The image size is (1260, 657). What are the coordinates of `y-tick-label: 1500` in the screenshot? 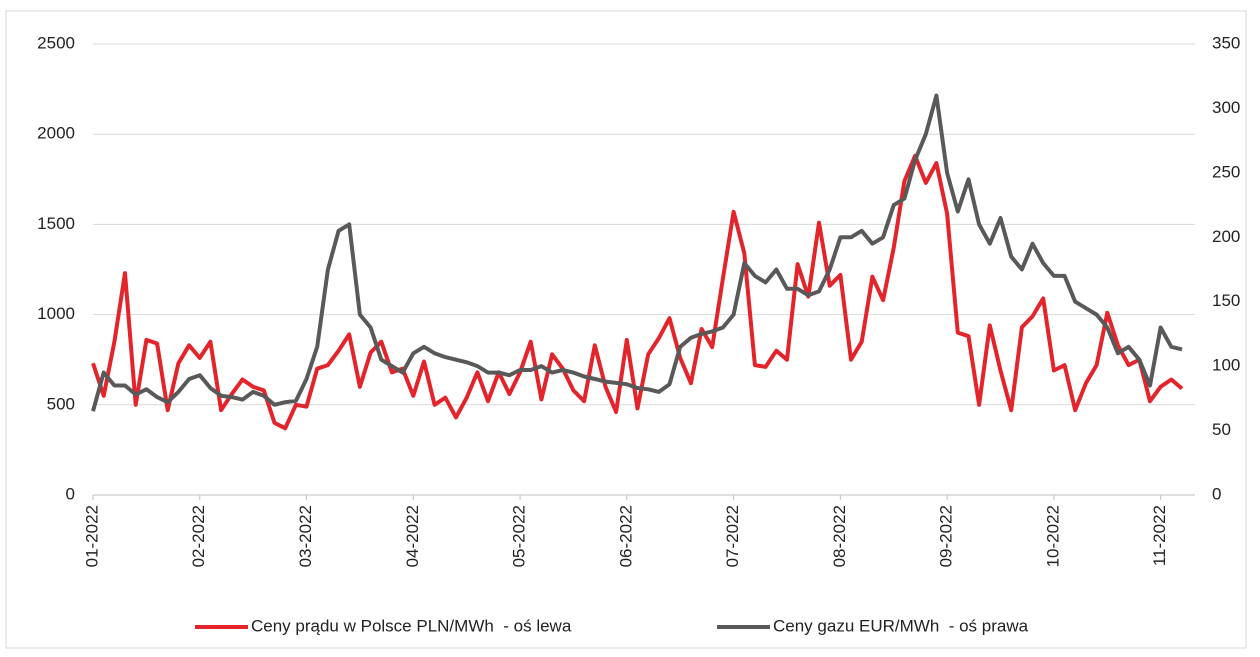 It's located at (56, 223).